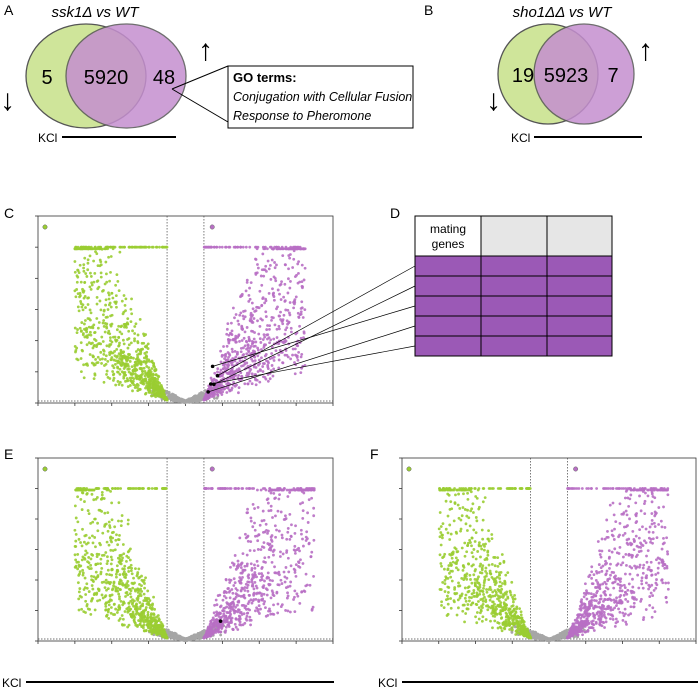  I want to click on table-cell, so click(579, 346).